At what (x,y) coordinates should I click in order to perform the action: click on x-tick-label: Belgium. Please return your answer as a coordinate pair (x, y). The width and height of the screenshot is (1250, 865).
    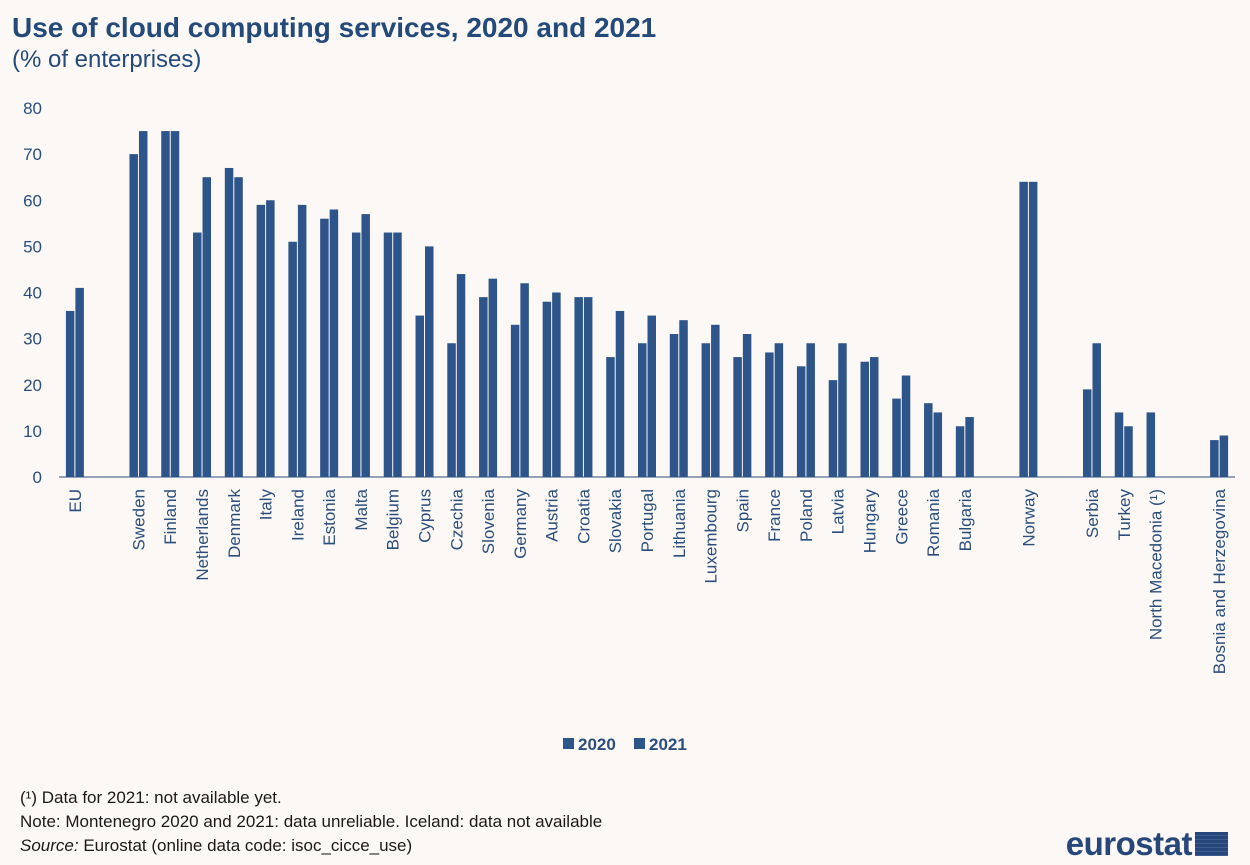
    Looking at the image, I should click on (393, 519).